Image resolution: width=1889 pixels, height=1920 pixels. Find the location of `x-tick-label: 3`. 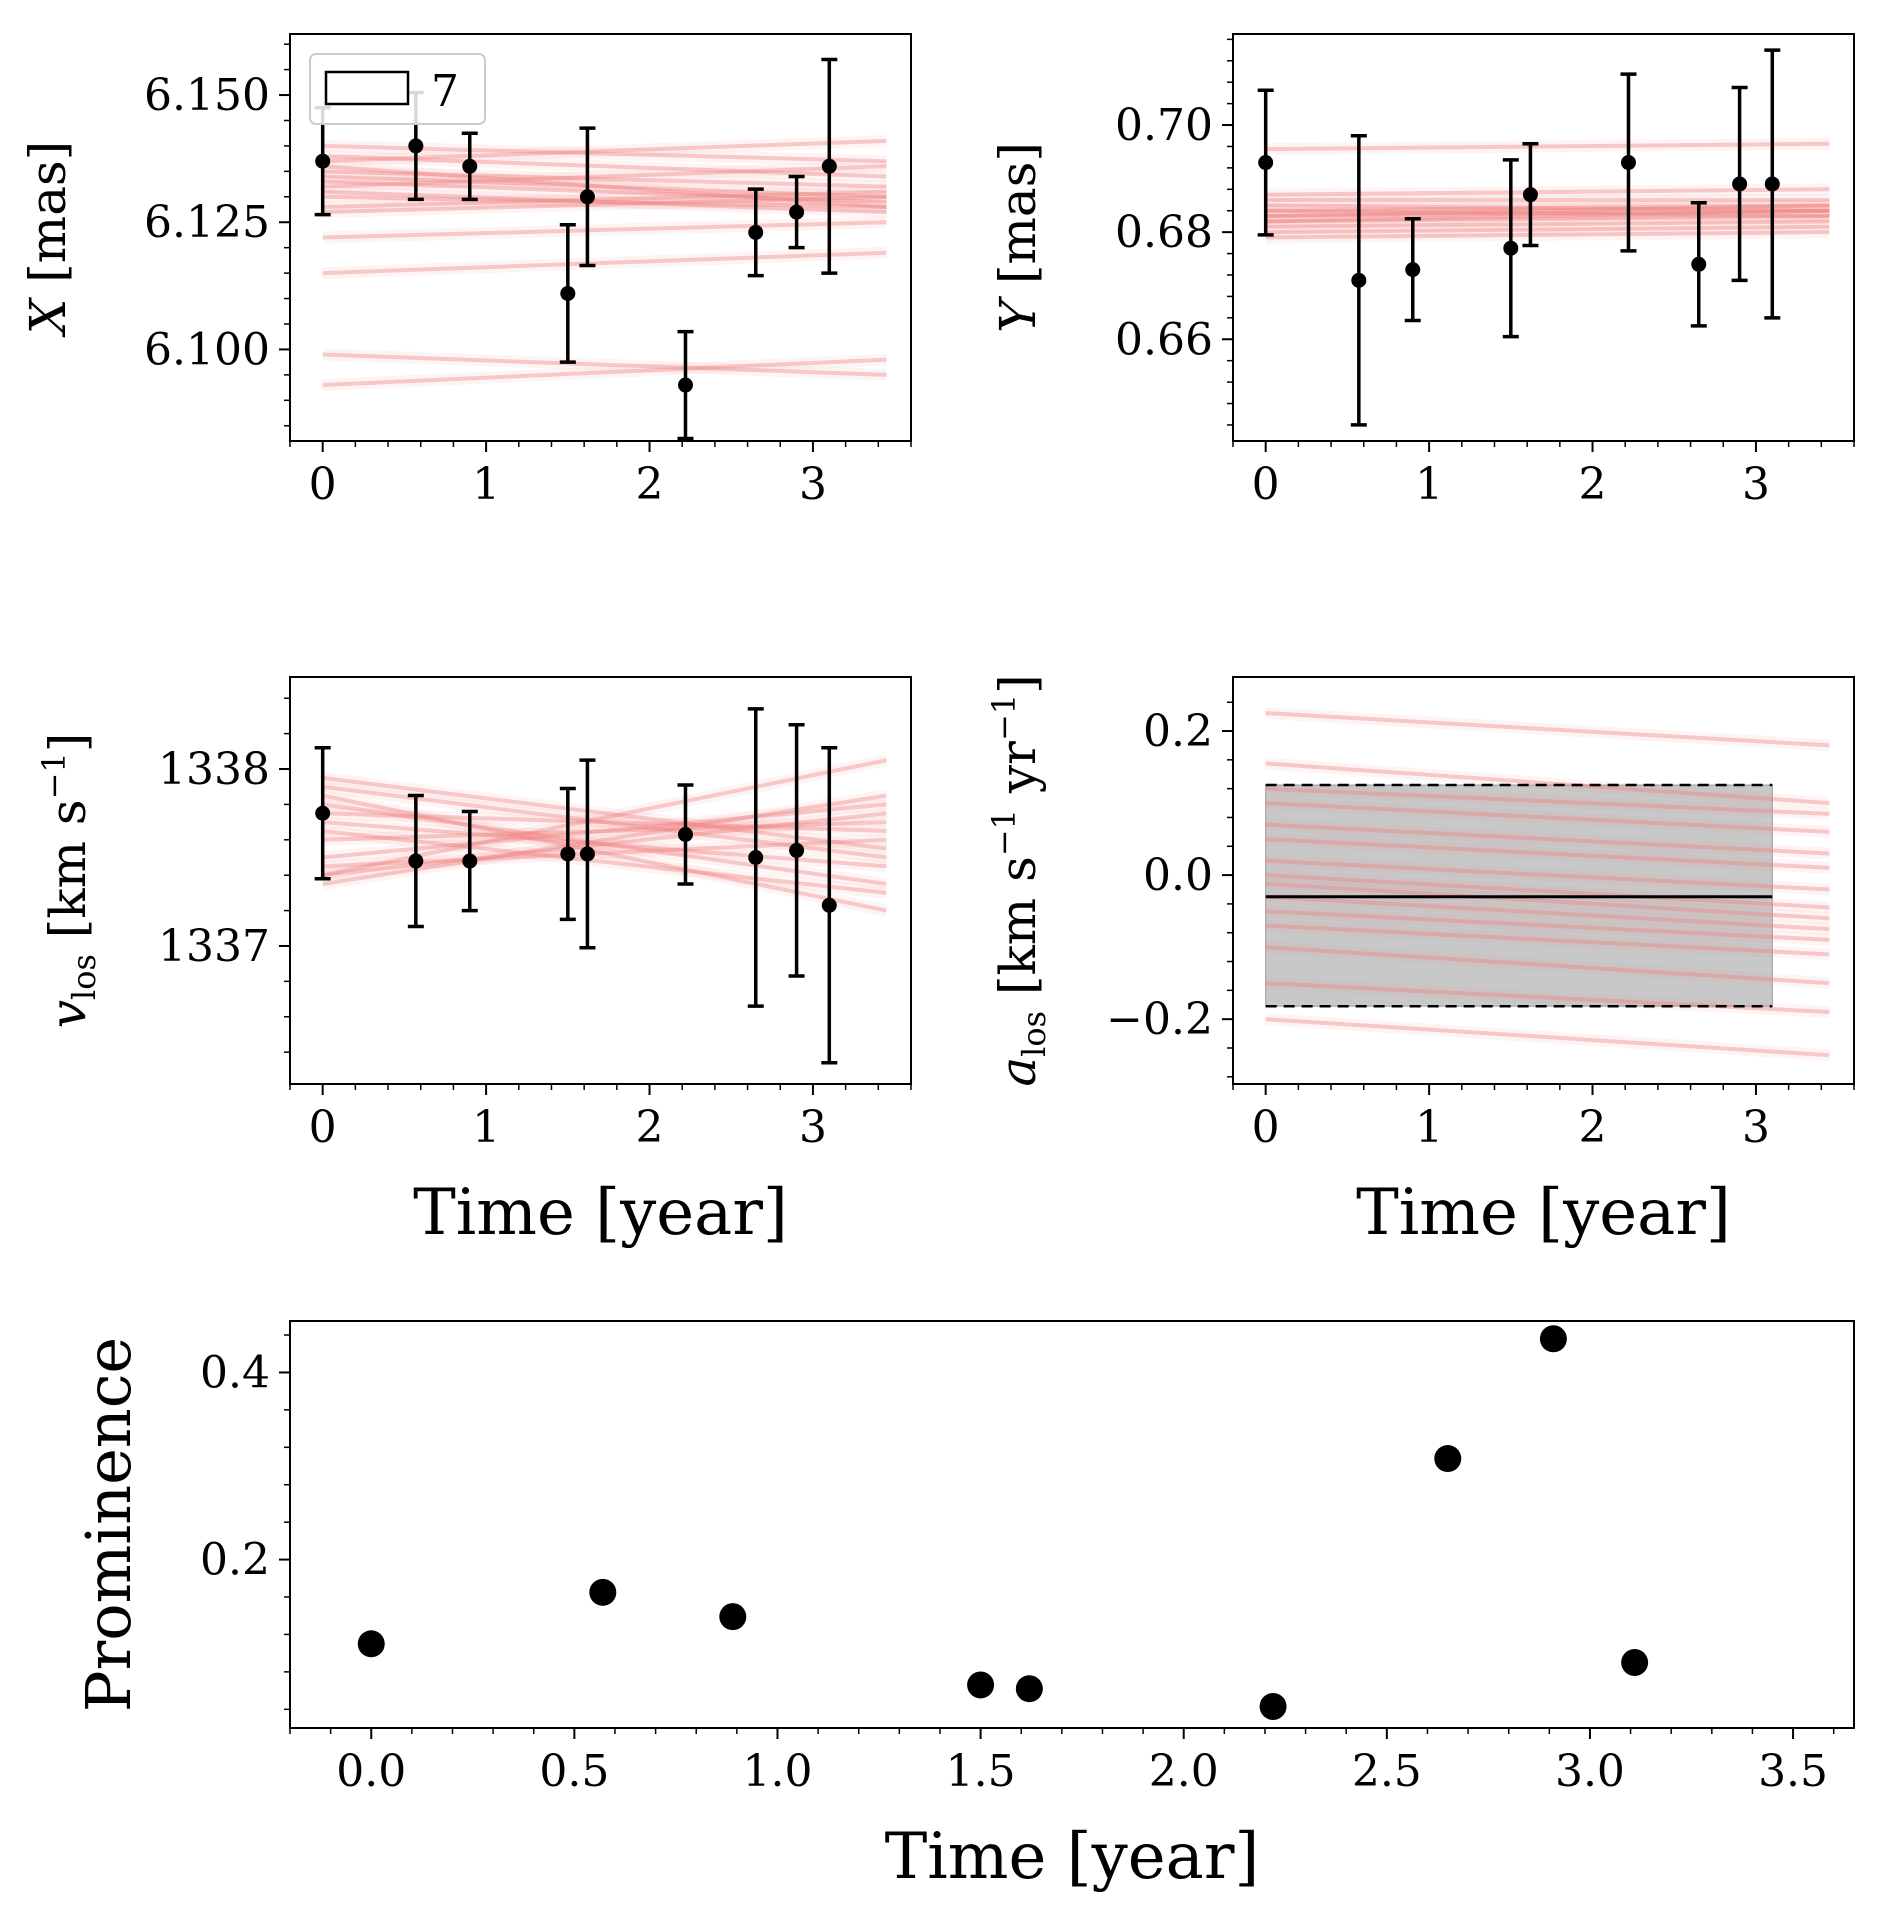

x-tick-label: 3 is located at coordinates (813, 484).